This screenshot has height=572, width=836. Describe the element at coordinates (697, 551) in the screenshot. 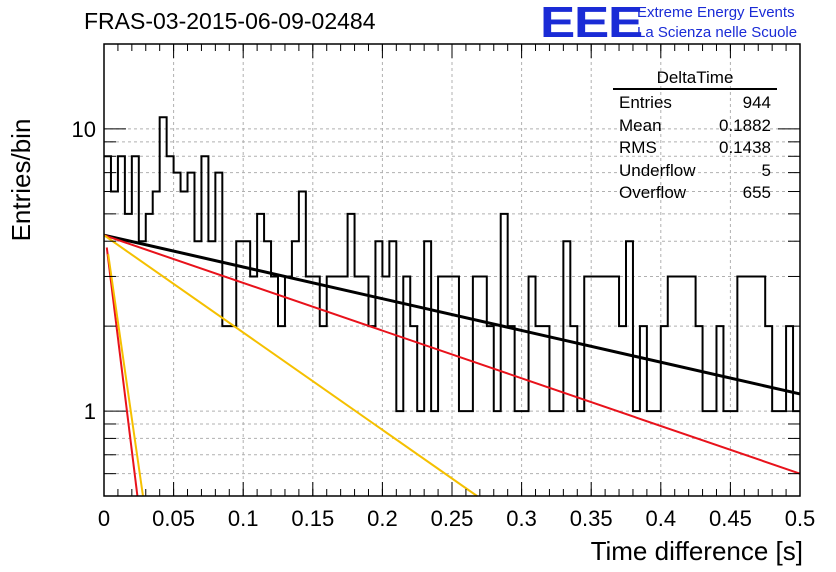

I see `x-axis-label: Time difference [s]` at that location.